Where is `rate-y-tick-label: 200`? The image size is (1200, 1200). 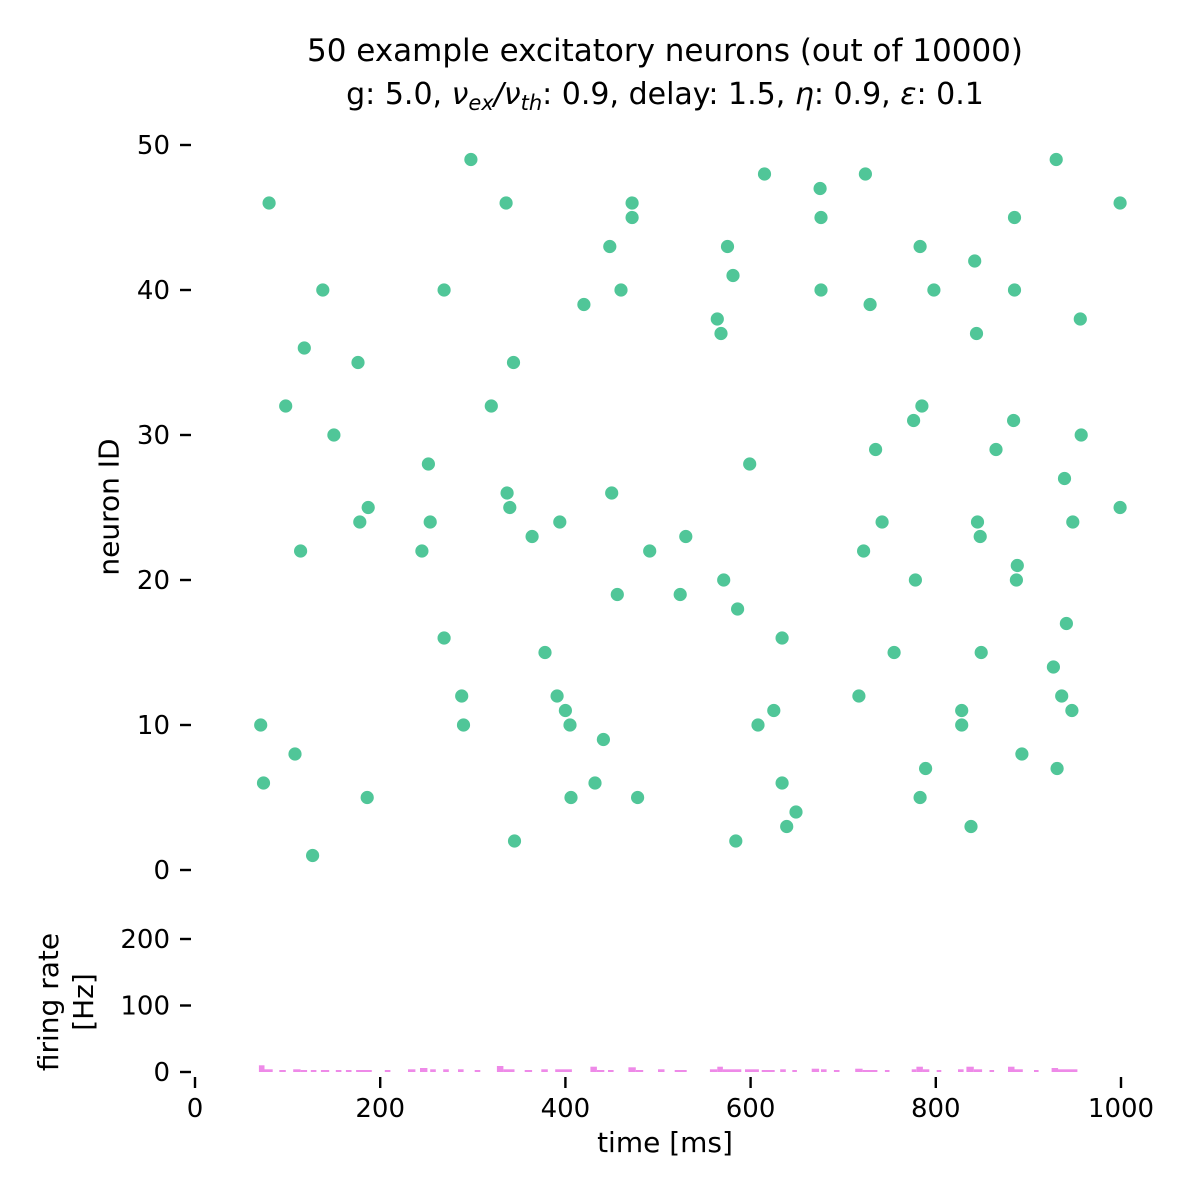 rate-y-tick-label: 200 is located at coordinates (145, 940).